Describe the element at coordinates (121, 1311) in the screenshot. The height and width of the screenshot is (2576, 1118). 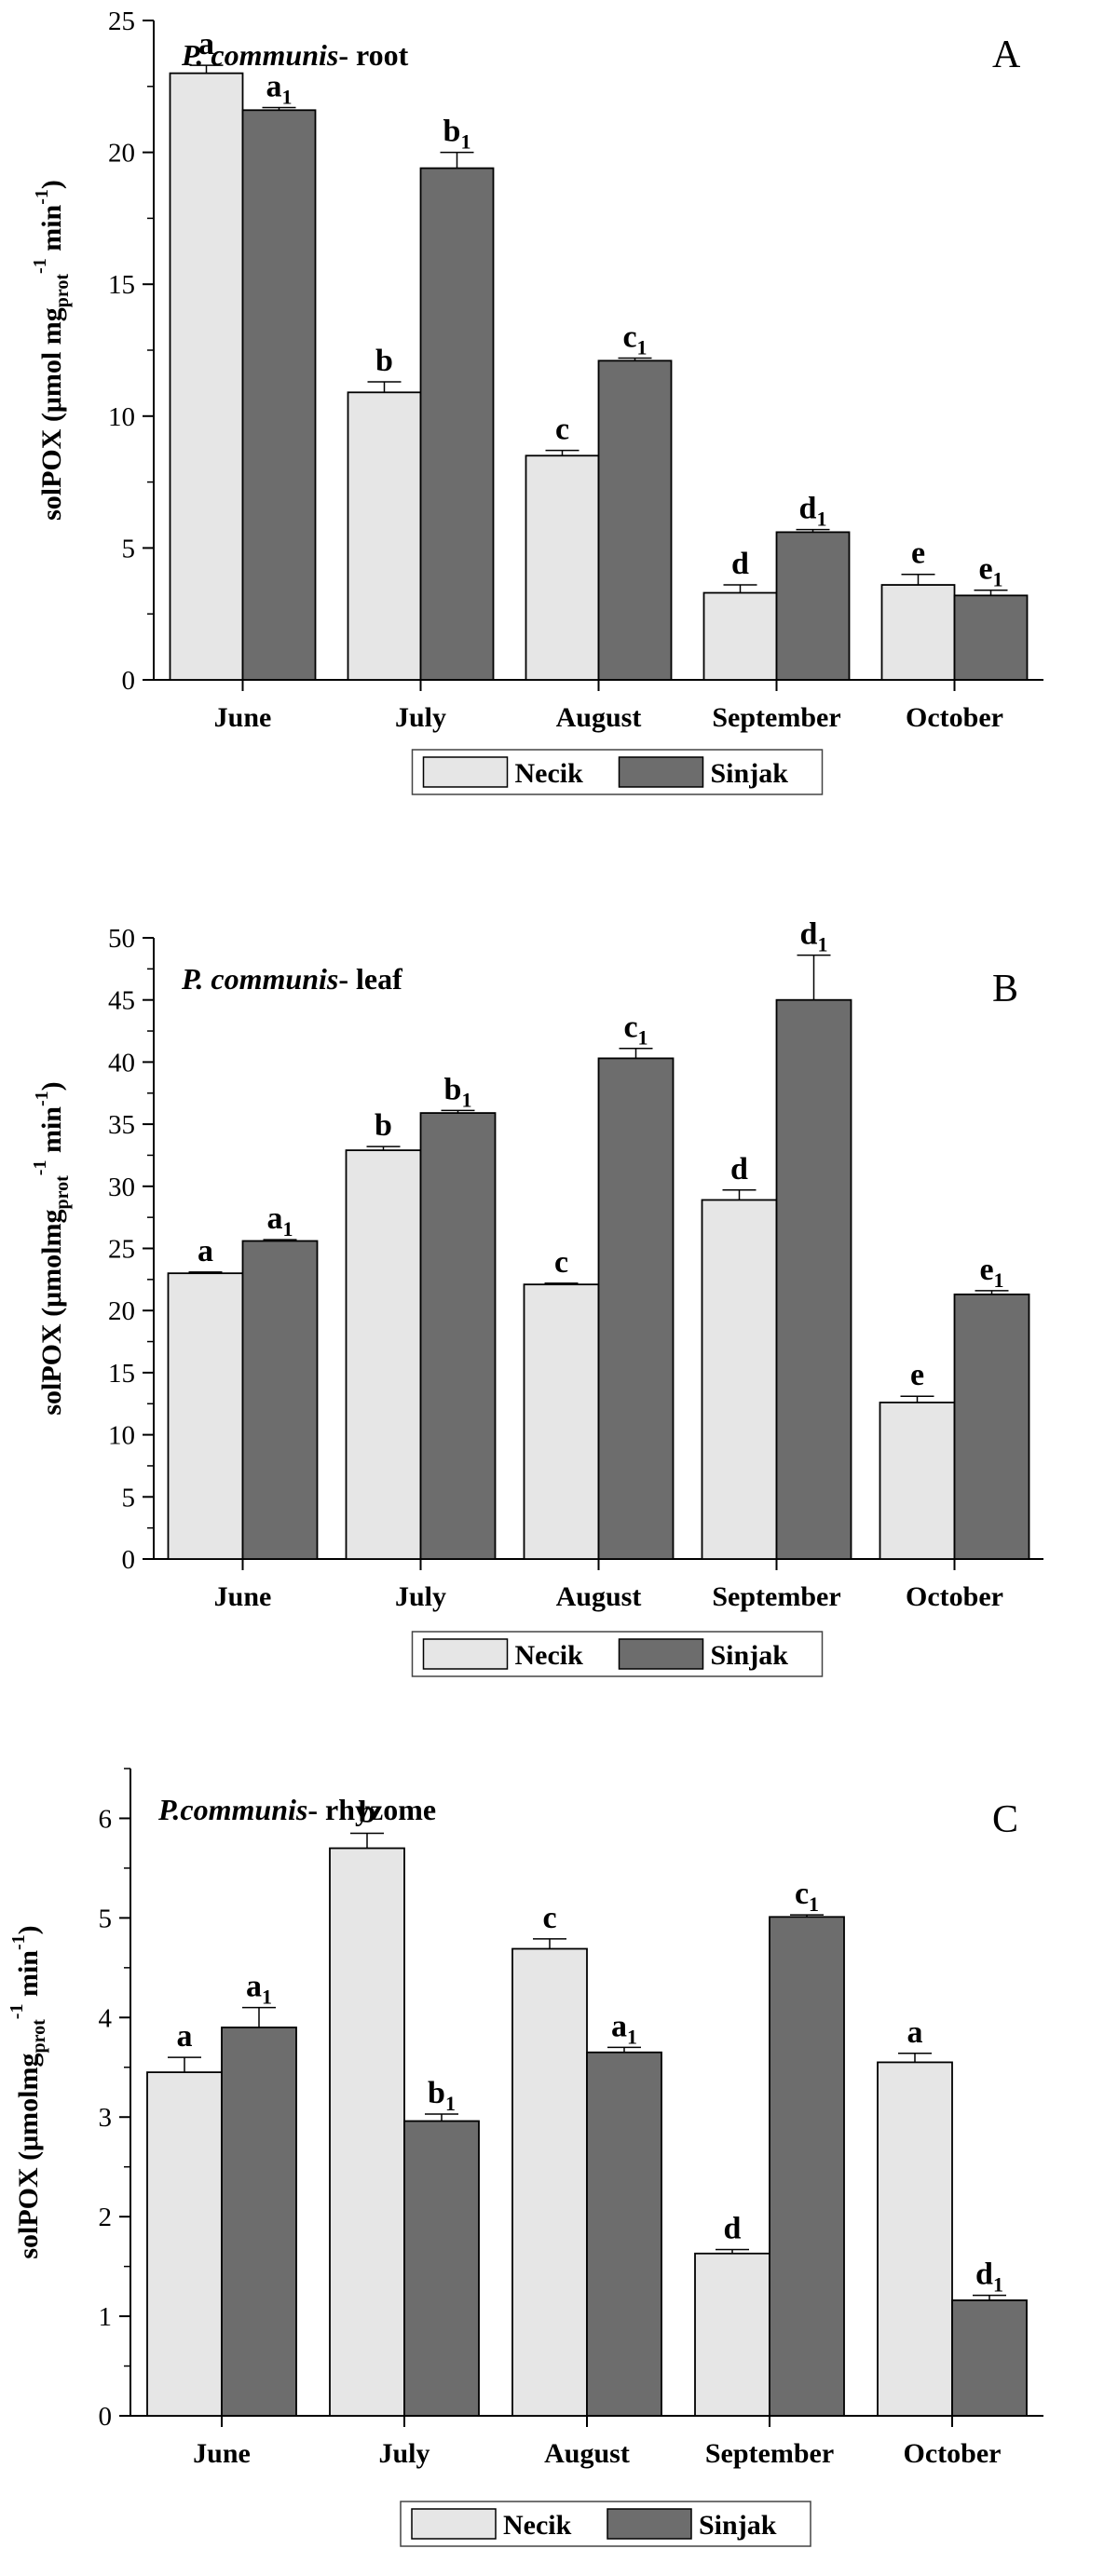
I see `y-tick-label: 20` at that location.